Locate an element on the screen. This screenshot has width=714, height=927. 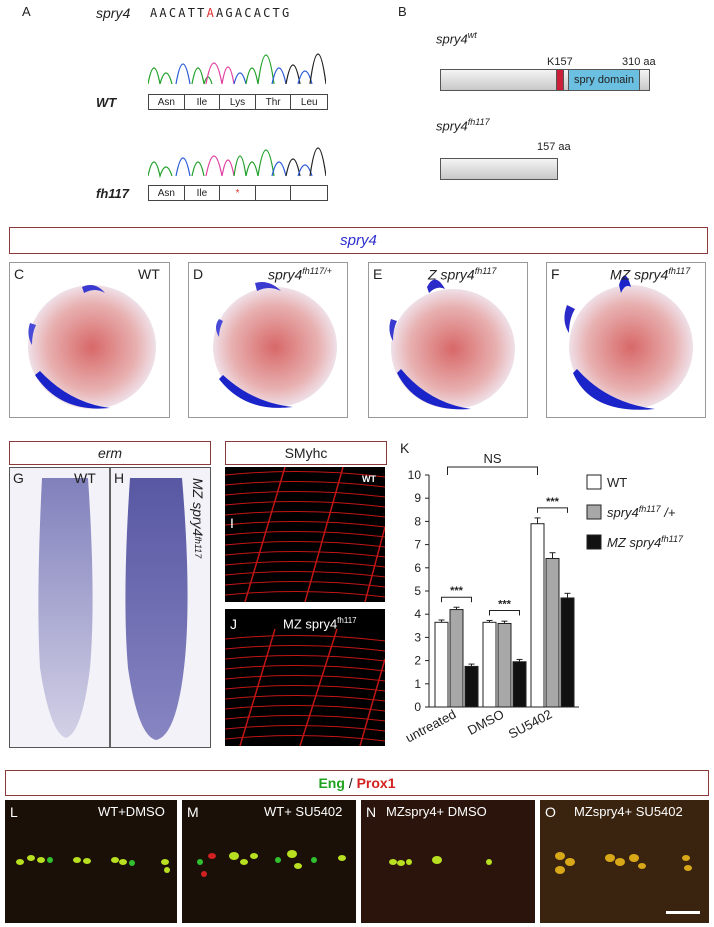
mut-aa-stop: * is located at coordinates (238, 193).